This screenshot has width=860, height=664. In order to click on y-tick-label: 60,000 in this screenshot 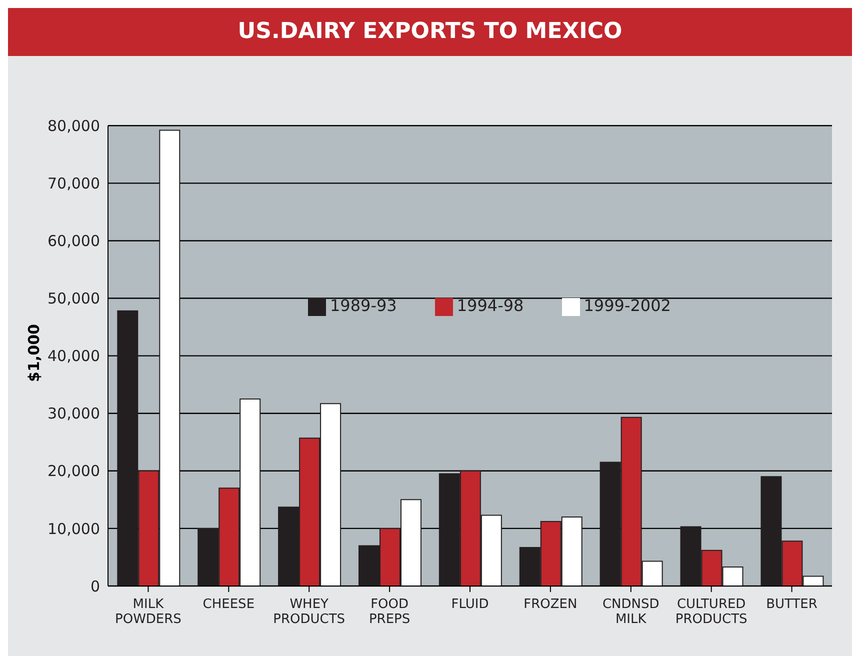, I will do `click(74, 241)`.